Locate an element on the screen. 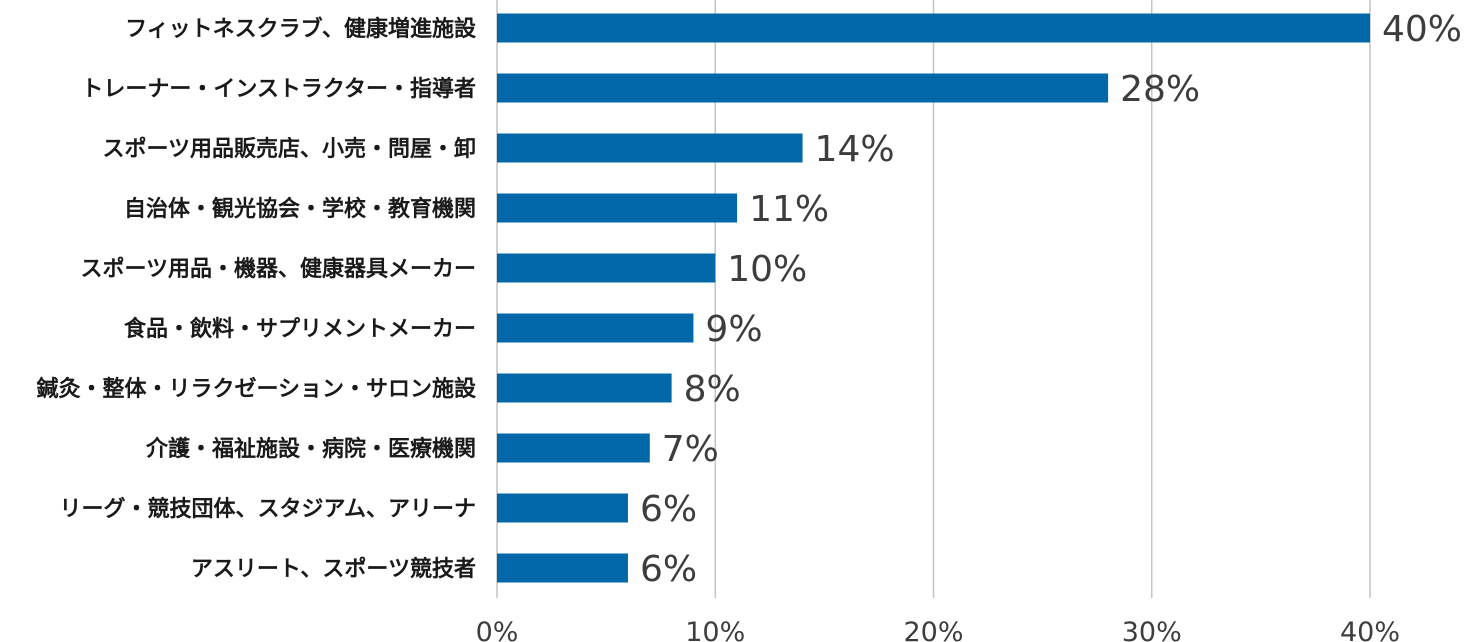 Image resolution: width=1464 pixels, height=642 pixels. value-label: 9% is located at coordinates (733, 329).